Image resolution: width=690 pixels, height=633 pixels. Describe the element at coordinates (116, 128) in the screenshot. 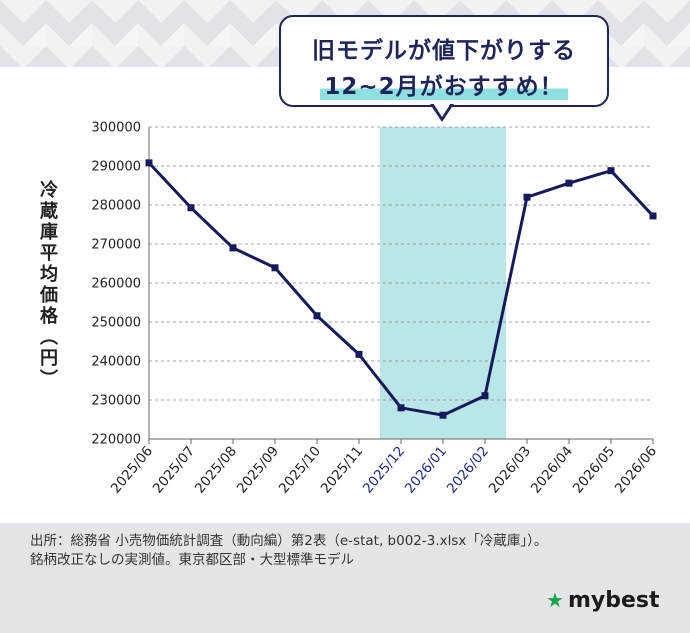

I see `y-tick-label: 300000` at that location.